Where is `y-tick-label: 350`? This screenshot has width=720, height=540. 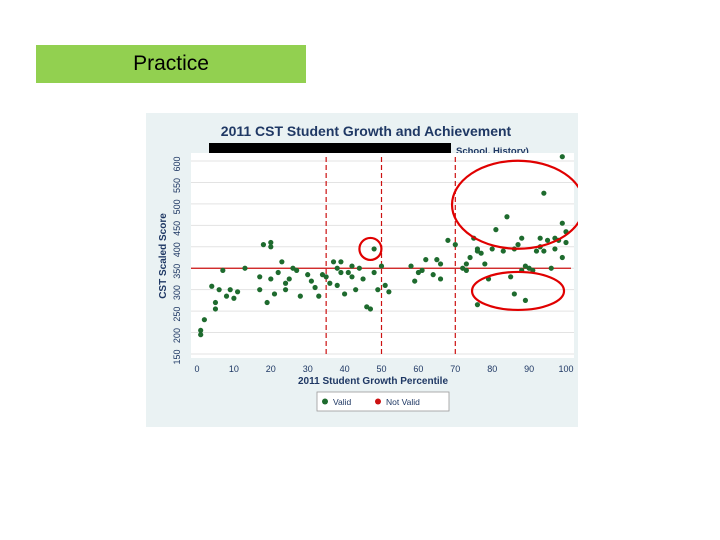 y-tick-label: 350 is located at coordinates (177, 271).